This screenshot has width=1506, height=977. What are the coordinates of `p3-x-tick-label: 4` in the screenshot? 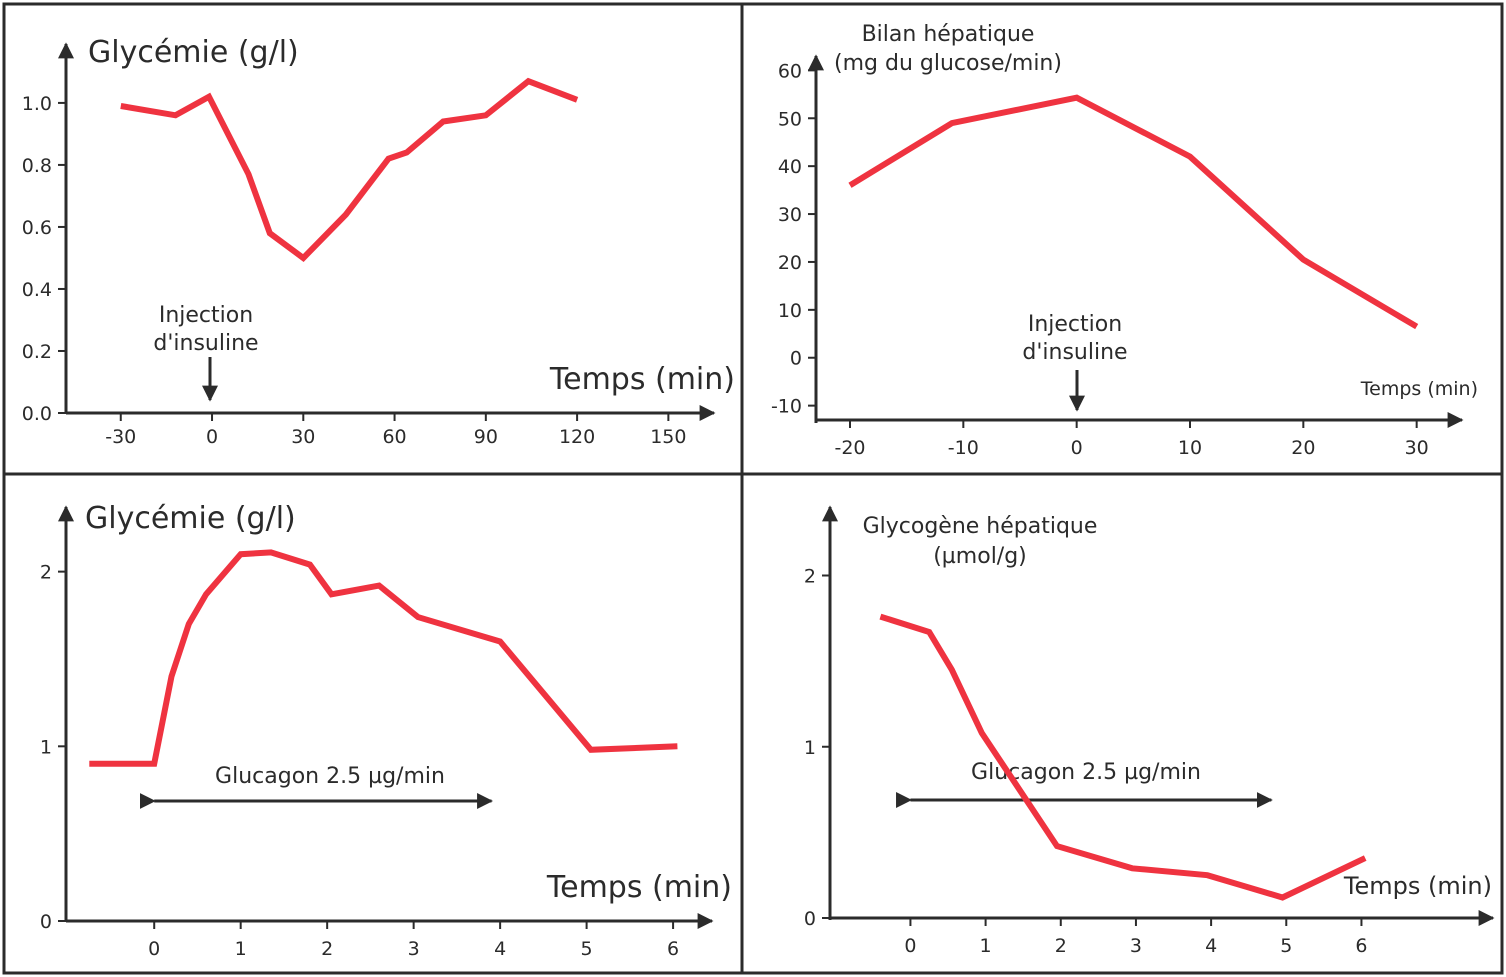 It's located at (500, 949).